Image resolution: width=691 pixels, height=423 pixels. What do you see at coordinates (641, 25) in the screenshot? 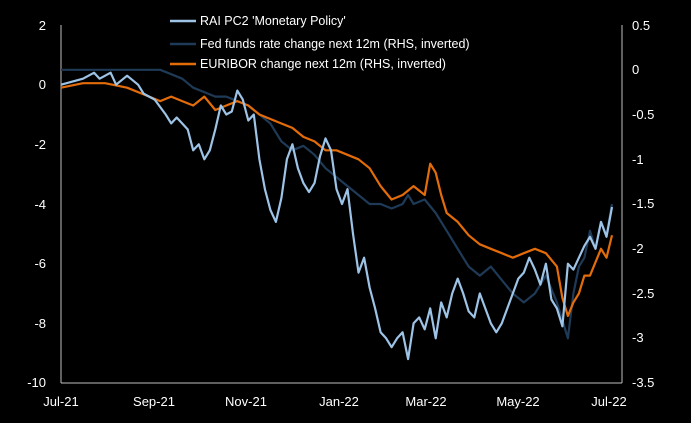
I see `right-y-tick-label: 0.5` at bounding box center [641, 25].